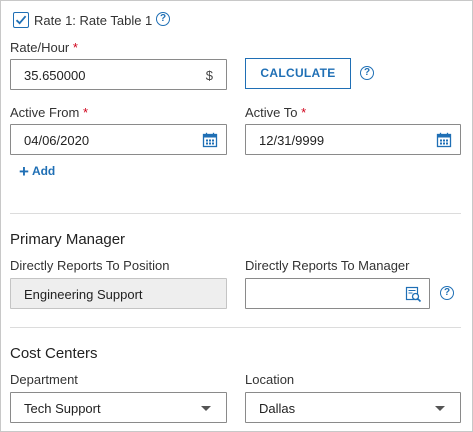 This screenshot has height=432, width=473. What do you see at coordinates (353, 139) in the screenshot?
I see `active-to-input: 12/31/9999` at bounding box center [353, 139].